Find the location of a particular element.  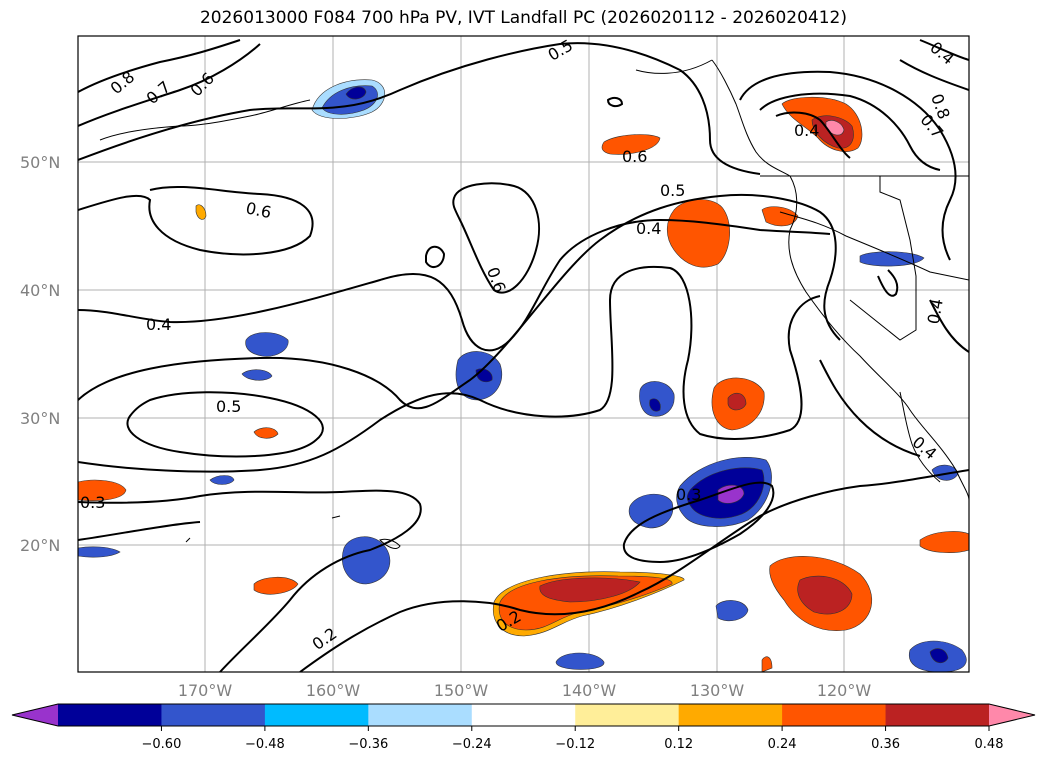

longitude-labels: 170°W 160°W 150°W 140°W 130°W 120°W is located at coordinates (525, 690).